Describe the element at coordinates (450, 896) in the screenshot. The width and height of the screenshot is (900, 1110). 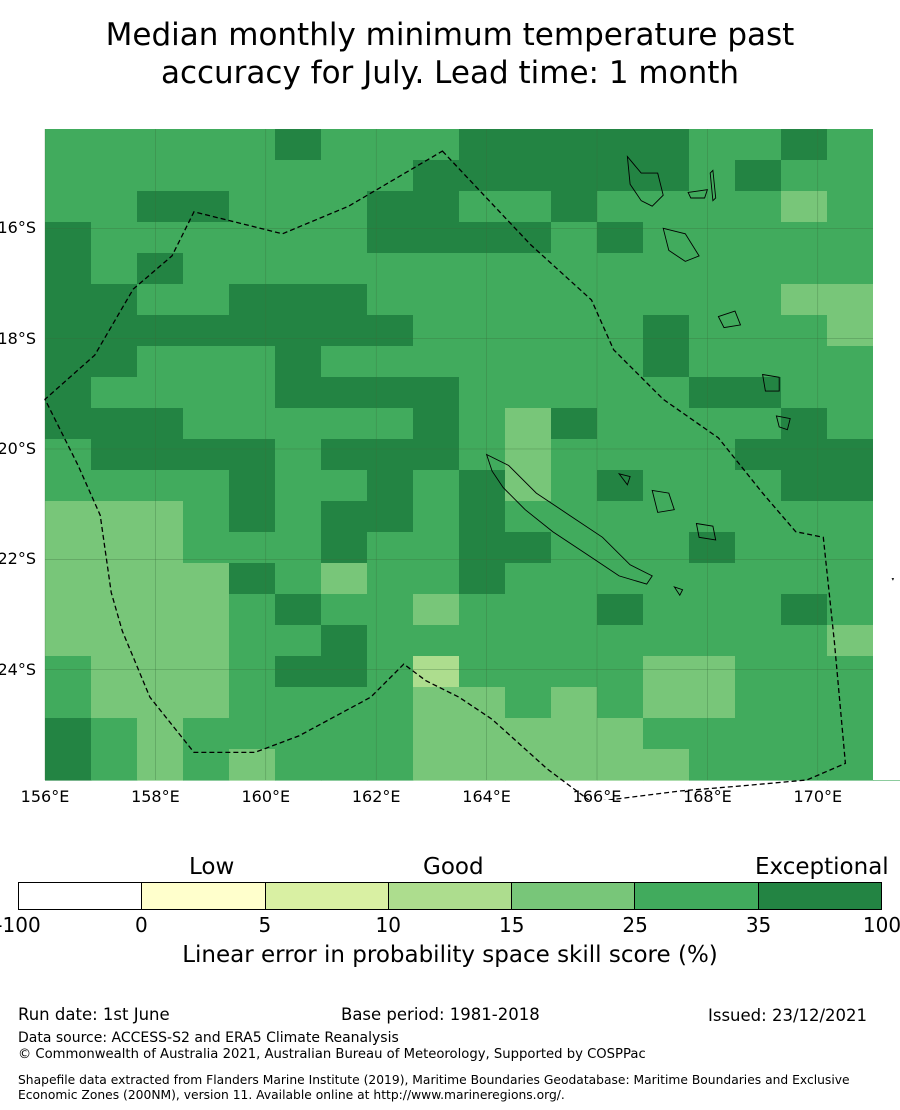
I see `colorbar` at that location.